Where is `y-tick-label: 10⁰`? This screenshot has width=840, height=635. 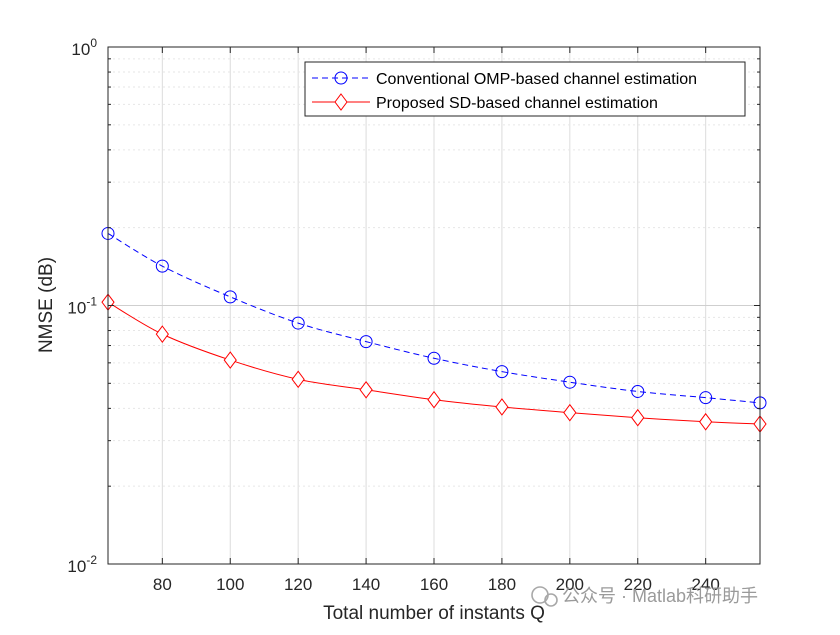
y-tick-label: 10⁰ is located at coordinates (84, 47).